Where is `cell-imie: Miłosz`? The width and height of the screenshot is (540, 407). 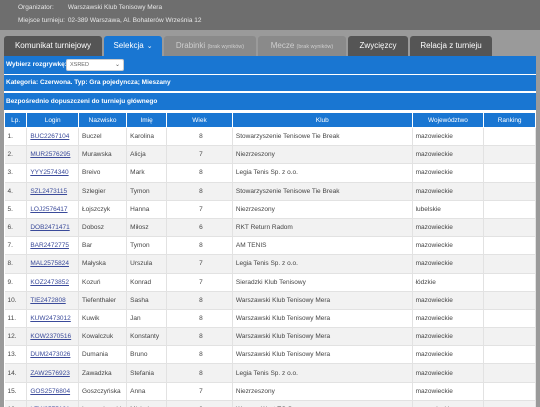
cell-imie: Miłosz is located at coordinates (147, 228).